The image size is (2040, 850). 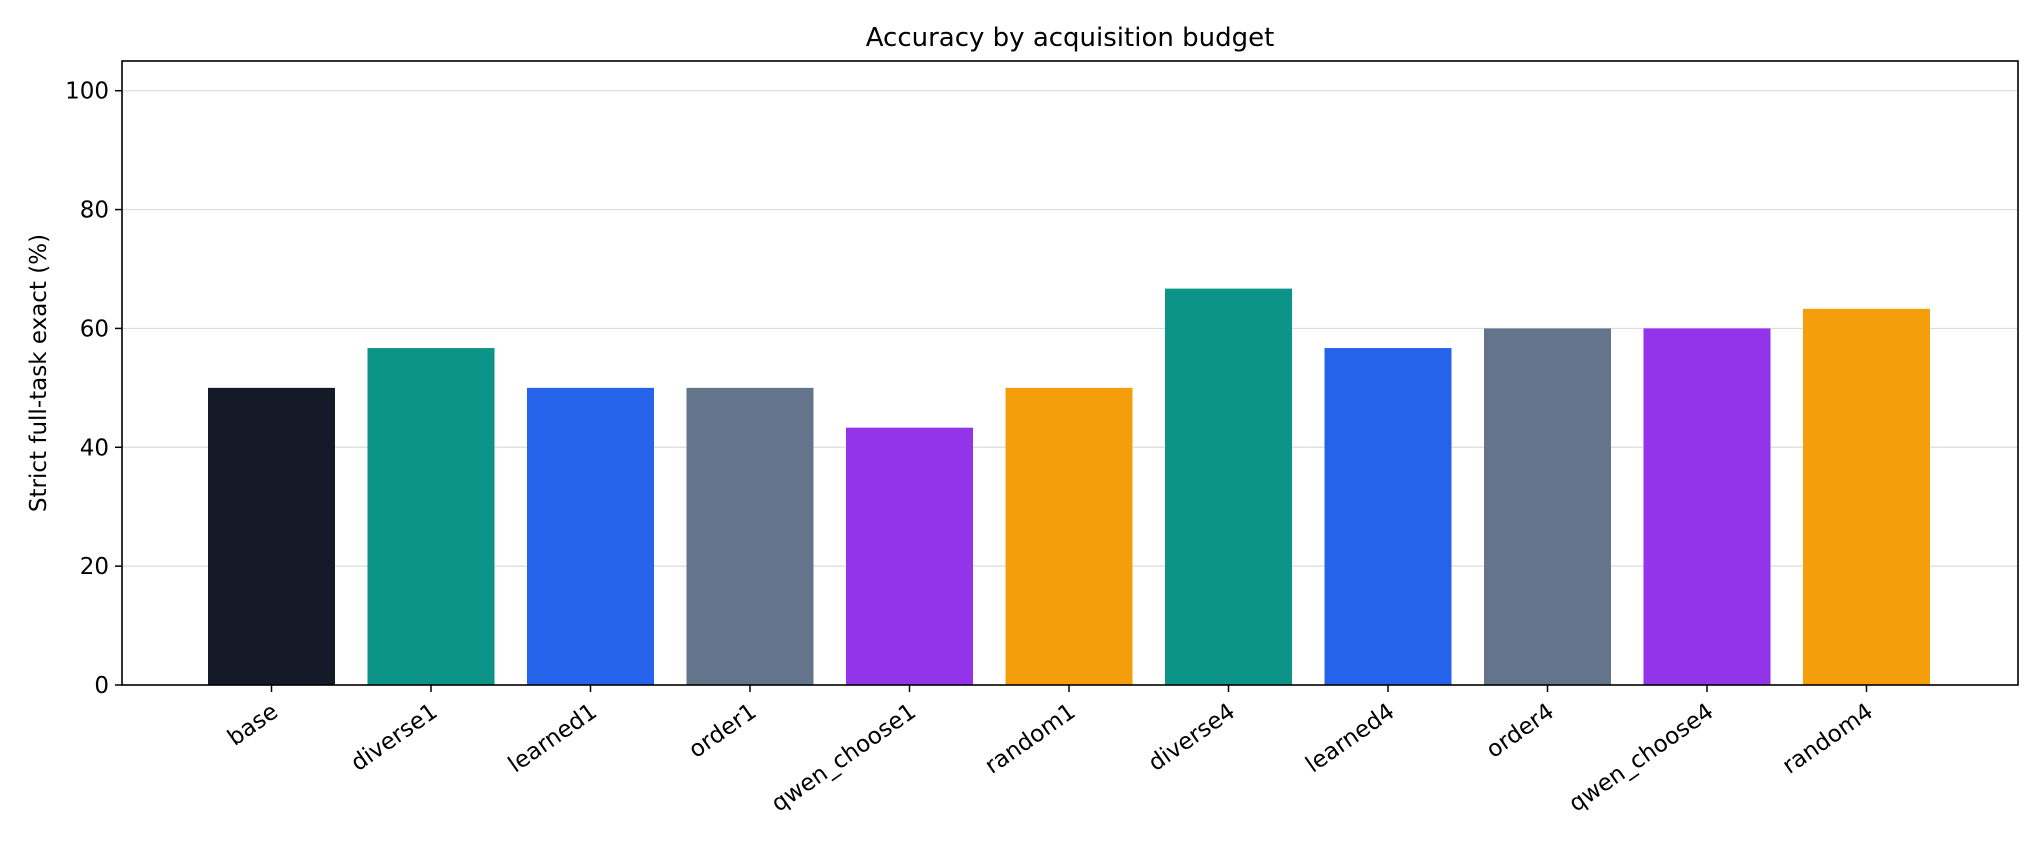 I want to click on bar-order4, so click(x=1547, y=506).